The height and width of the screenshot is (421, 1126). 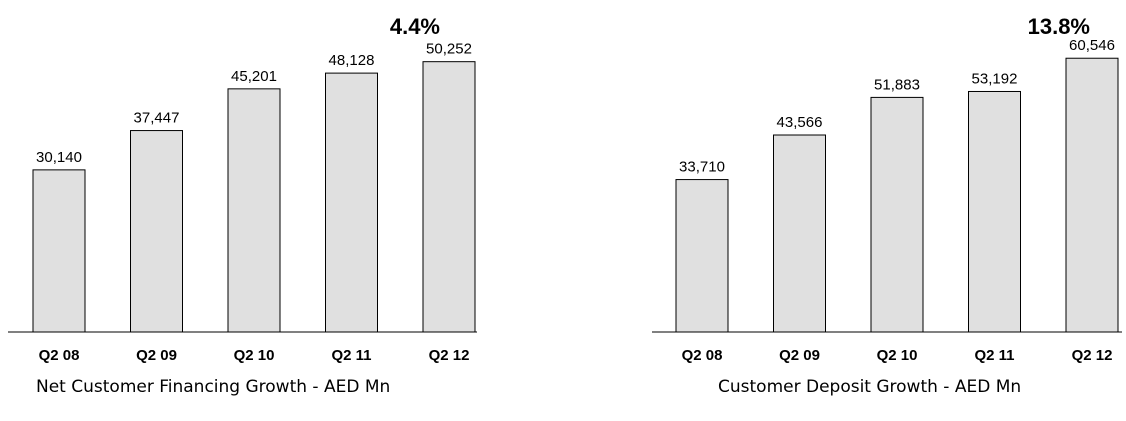 I want to click on financing-value-label-4: 48,128, so click(x=352, y=60).